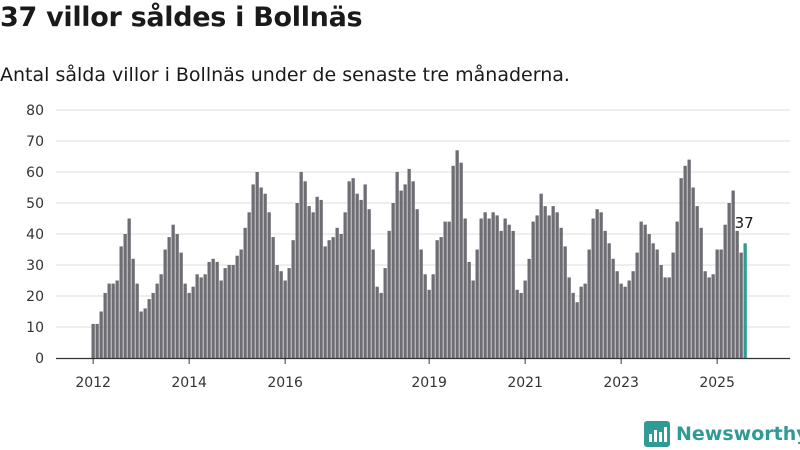  I want to click on y-tick-label: 10, so click(35, 328).